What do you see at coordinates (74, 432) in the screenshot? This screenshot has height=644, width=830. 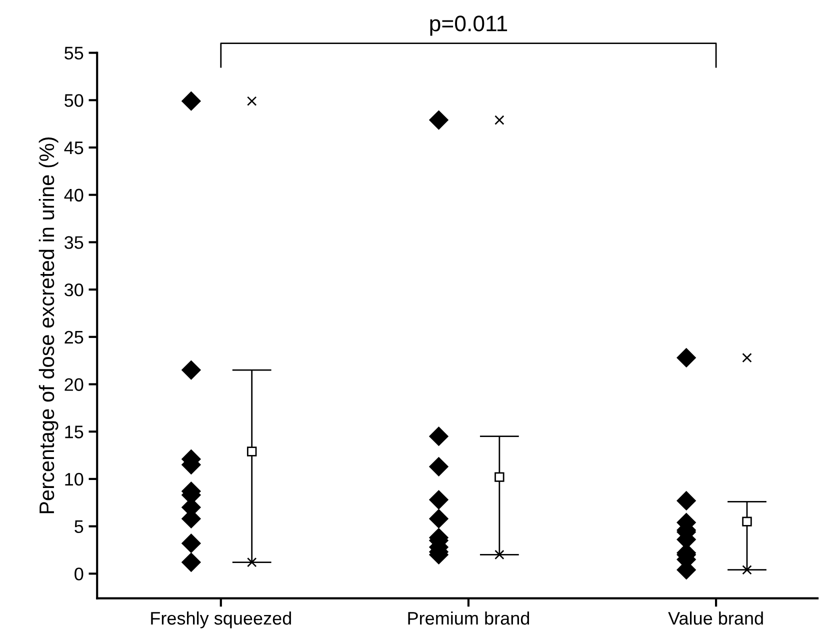 I see `y-tick-label: 15` at bounding box center [74, 432].